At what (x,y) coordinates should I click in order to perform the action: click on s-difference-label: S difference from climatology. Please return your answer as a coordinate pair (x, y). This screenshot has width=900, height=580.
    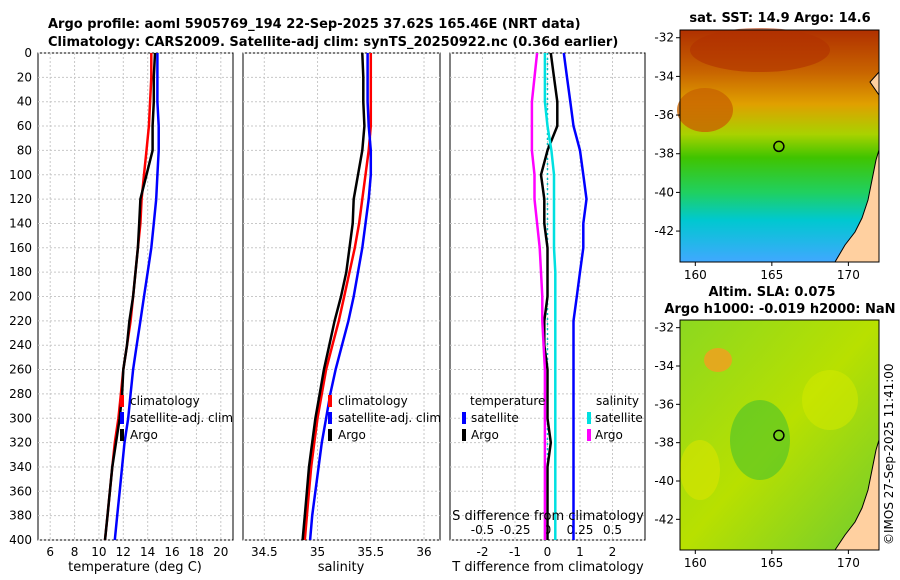
    Looking at the image, I should click on (548, 516).